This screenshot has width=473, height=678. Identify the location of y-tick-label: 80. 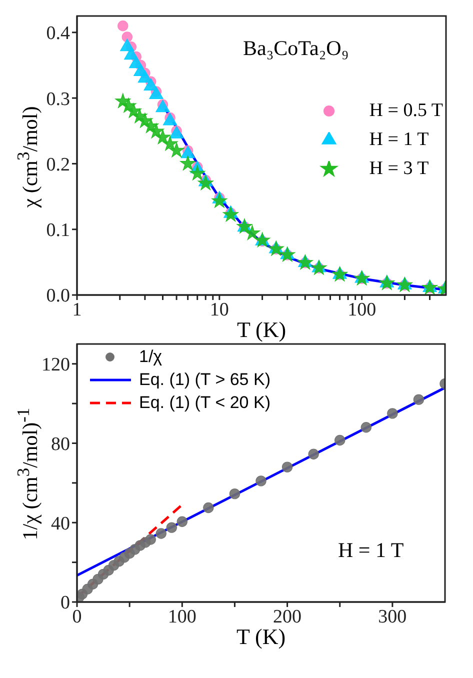
(60, 444).